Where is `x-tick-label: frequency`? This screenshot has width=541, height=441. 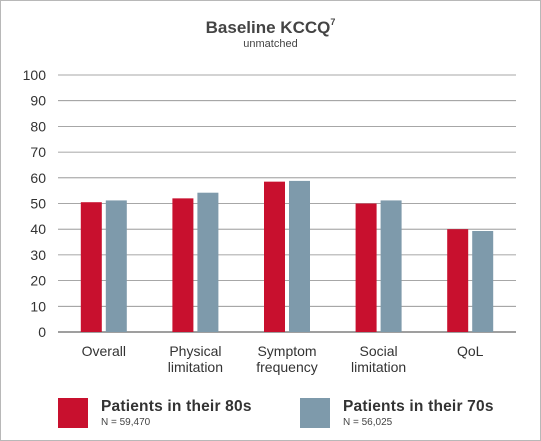
x-tick-label: frequency is located at coordinates (286, 367).